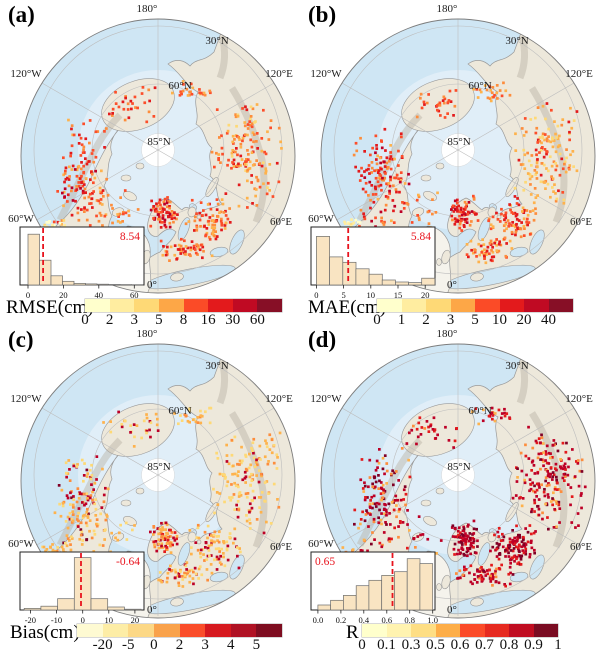  I want to click on panel-label: (a), so click(21, 14).